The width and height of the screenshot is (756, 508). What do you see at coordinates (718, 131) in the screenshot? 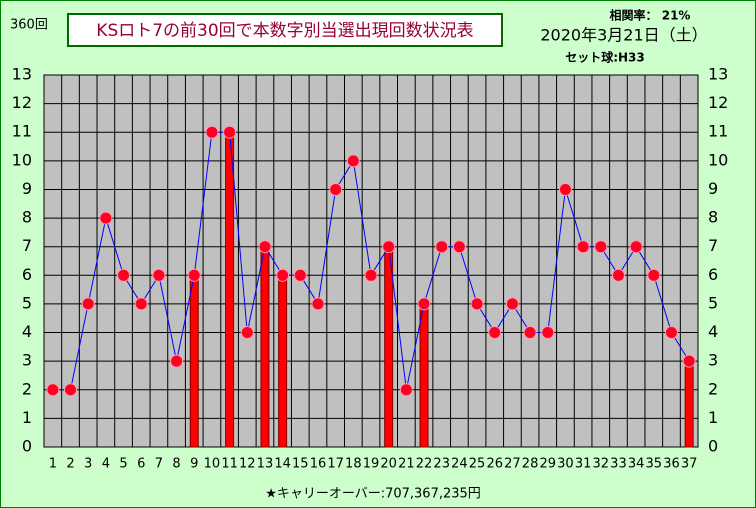
I see `y2-tick-label: 11` at bounding box center [718, 131].